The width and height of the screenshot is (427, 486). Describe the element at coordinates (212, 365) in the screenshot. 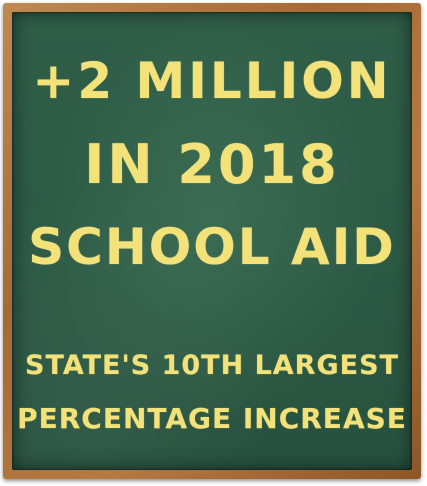

I see `subline-rank: State's 10th largest` at that location.